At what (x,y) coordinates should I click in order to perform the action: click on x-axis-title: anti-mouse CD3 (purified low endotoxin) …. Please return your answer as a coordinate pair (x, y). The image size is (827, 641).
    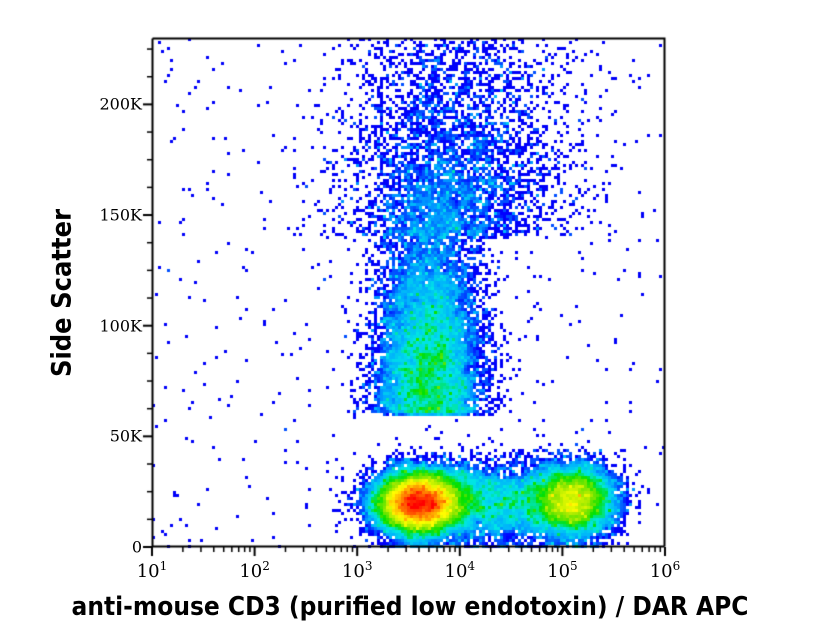
    Looking at the image, I should click on (410, 607).